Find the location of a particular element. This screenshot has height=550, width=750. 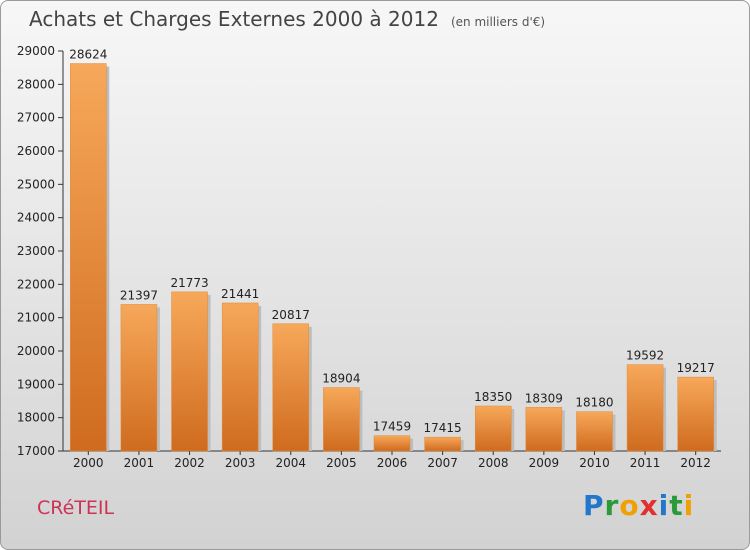

bar-value-label: 21397 is located at coordinates (139, 295).